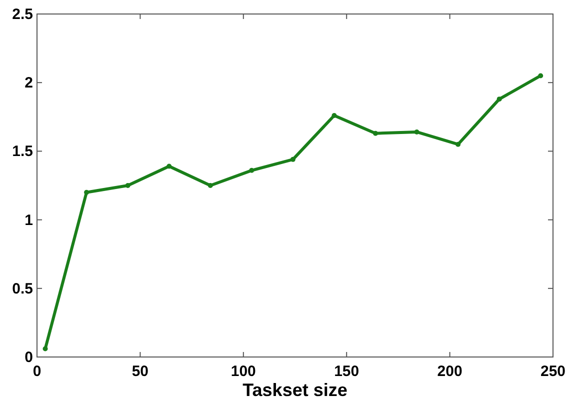 This screenshot has width=573, height=400. What do you see at coordinates (22, 14) in the screenshot?
I see `y-tick-label: 2.5` at bounding box center [22, 14].